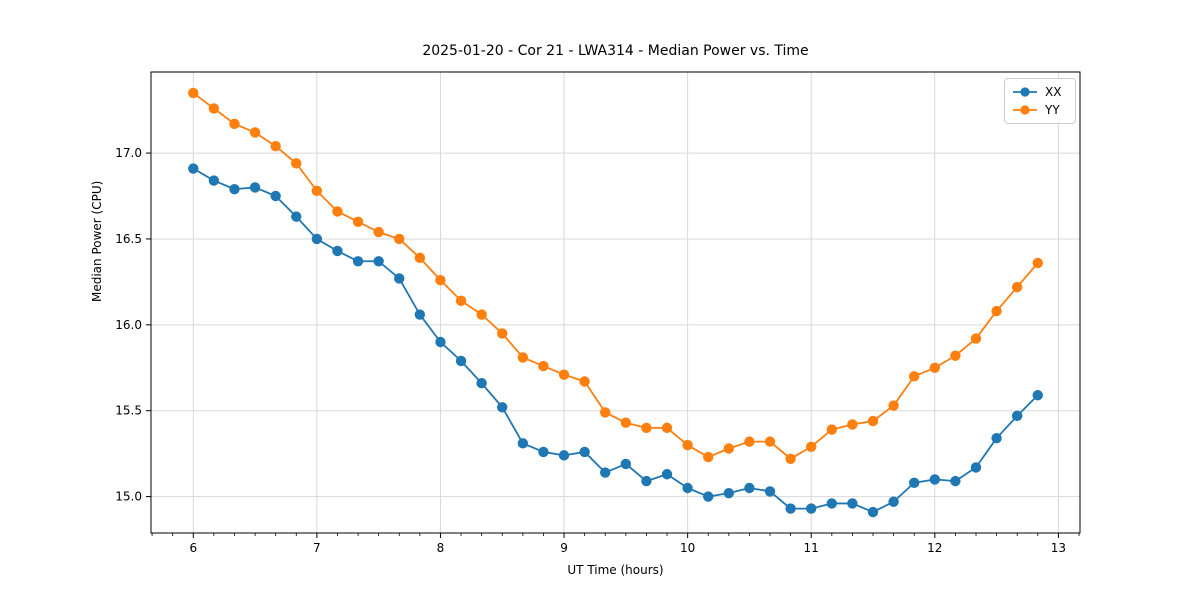 Image resolution: width=1200 pixels, height=600 pixels. Describe the element at coordinates (193, 548) in the screenshot. I see `x-tick-label: 6` at that location.